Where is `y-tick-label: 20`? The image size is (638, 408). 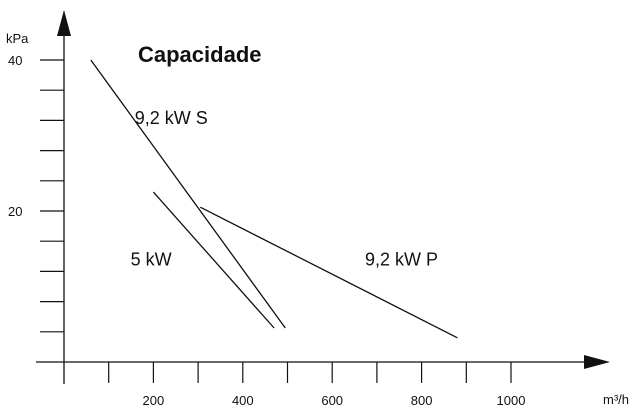
y-tick-label: 20 is located at coordinates (15, 211).